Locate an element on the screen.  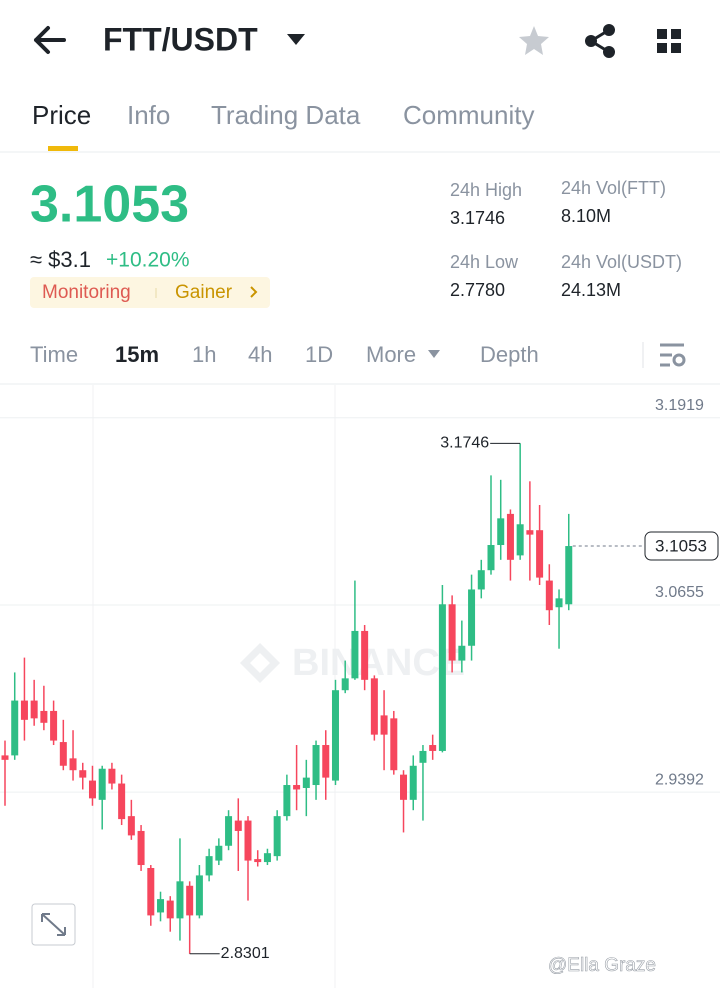
stat-value: 2.7780 is located at coordinates (477, 290).